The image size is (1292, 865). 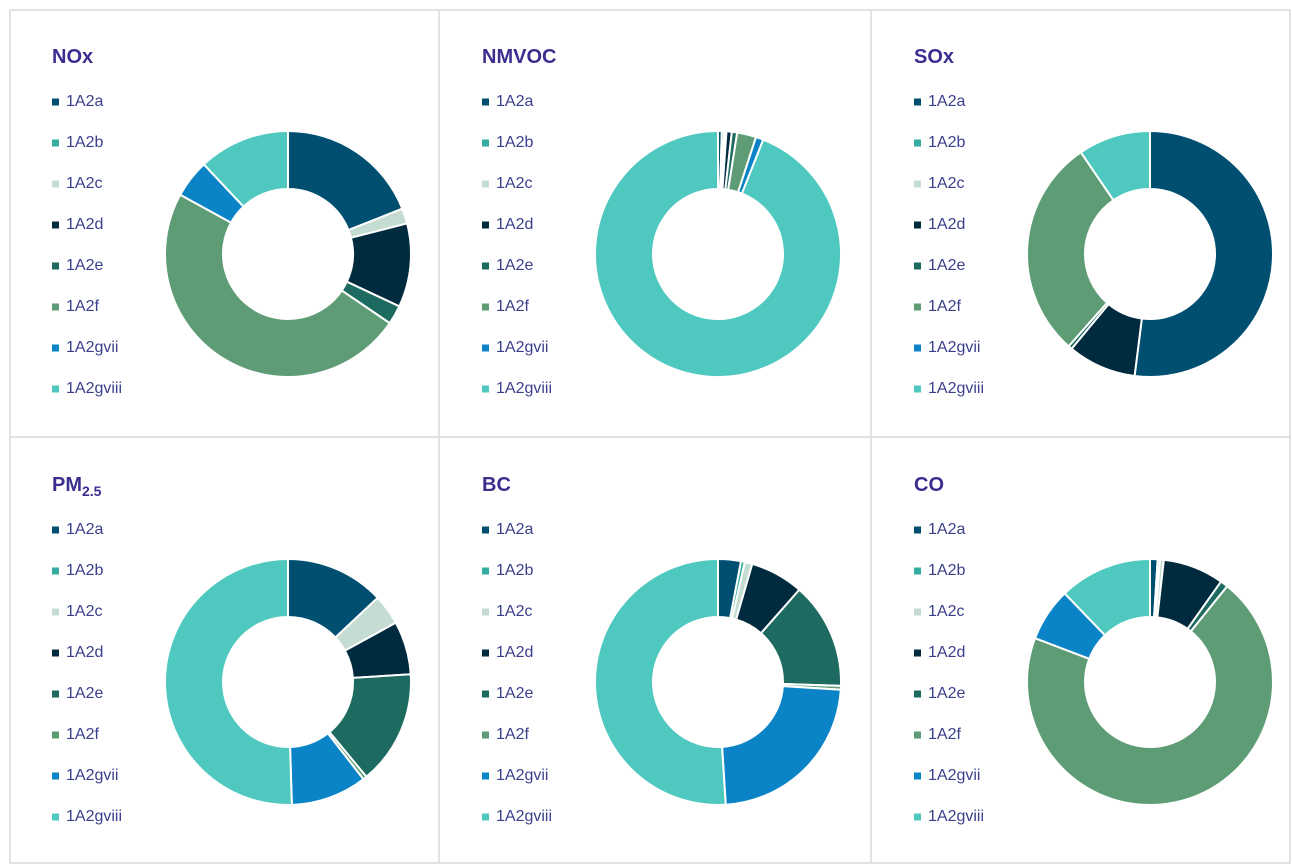 I want to click on title-text: BC, so click(x=496, y=485).